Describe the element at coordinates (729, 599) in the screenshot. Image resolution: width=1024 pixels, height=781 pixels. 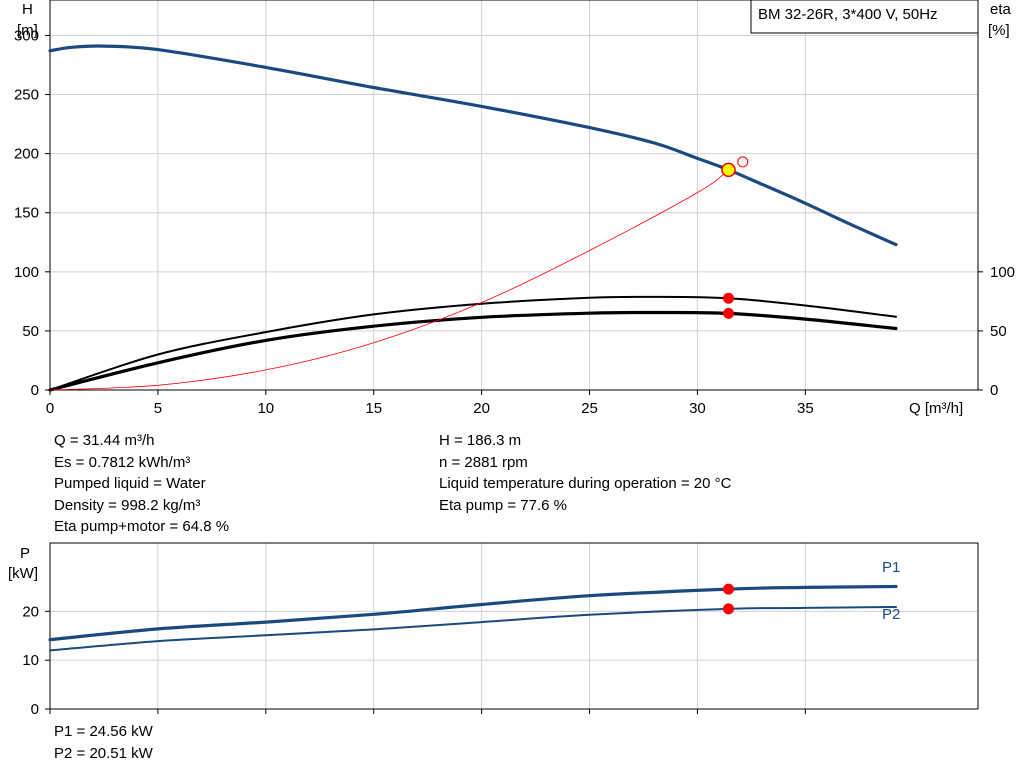
I see `power-operating-points` at that location.